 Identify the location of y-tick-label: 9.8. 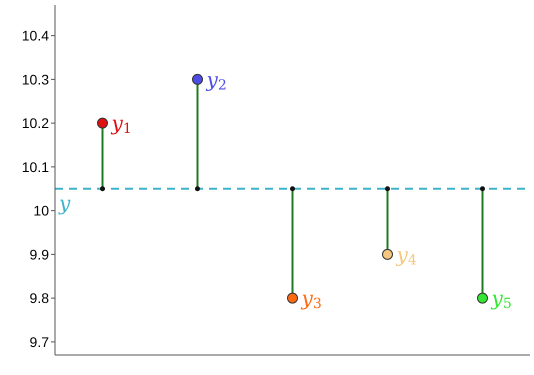
(40, 298).